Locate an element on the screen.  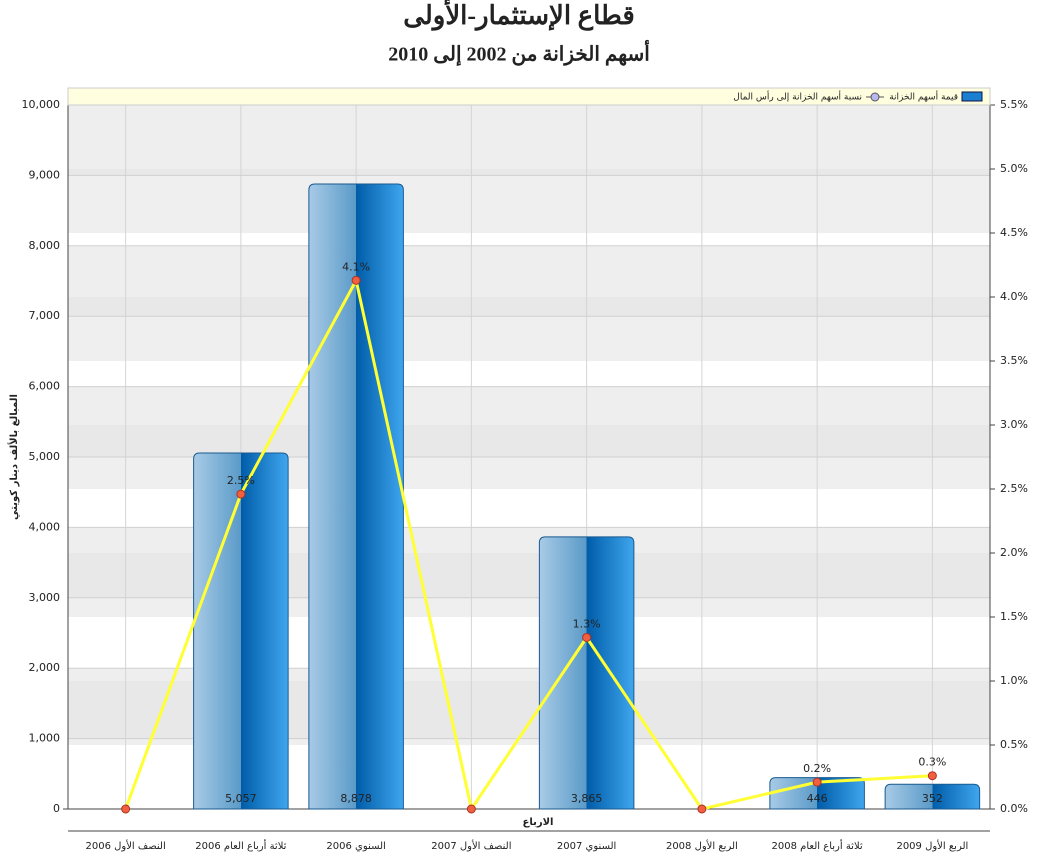
legend-label: نسبة أسهم الخزانة إلى رأس المال is located at coordinates (797, 97).